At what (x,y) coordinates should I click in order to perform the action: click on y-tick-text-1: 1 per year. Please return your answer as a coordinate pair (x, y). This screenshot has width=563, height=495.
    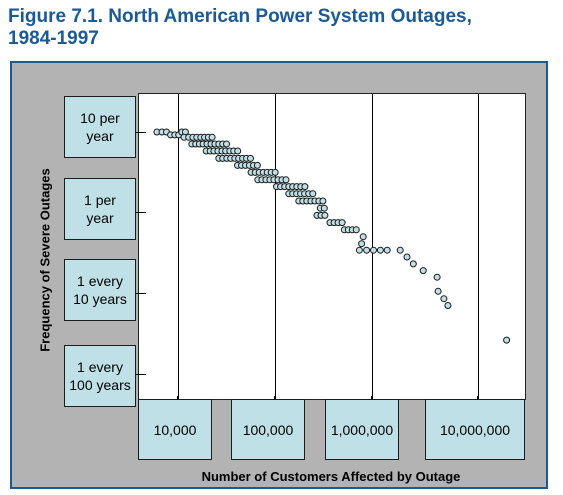
    Looking at the image, I should click on (100, 209).